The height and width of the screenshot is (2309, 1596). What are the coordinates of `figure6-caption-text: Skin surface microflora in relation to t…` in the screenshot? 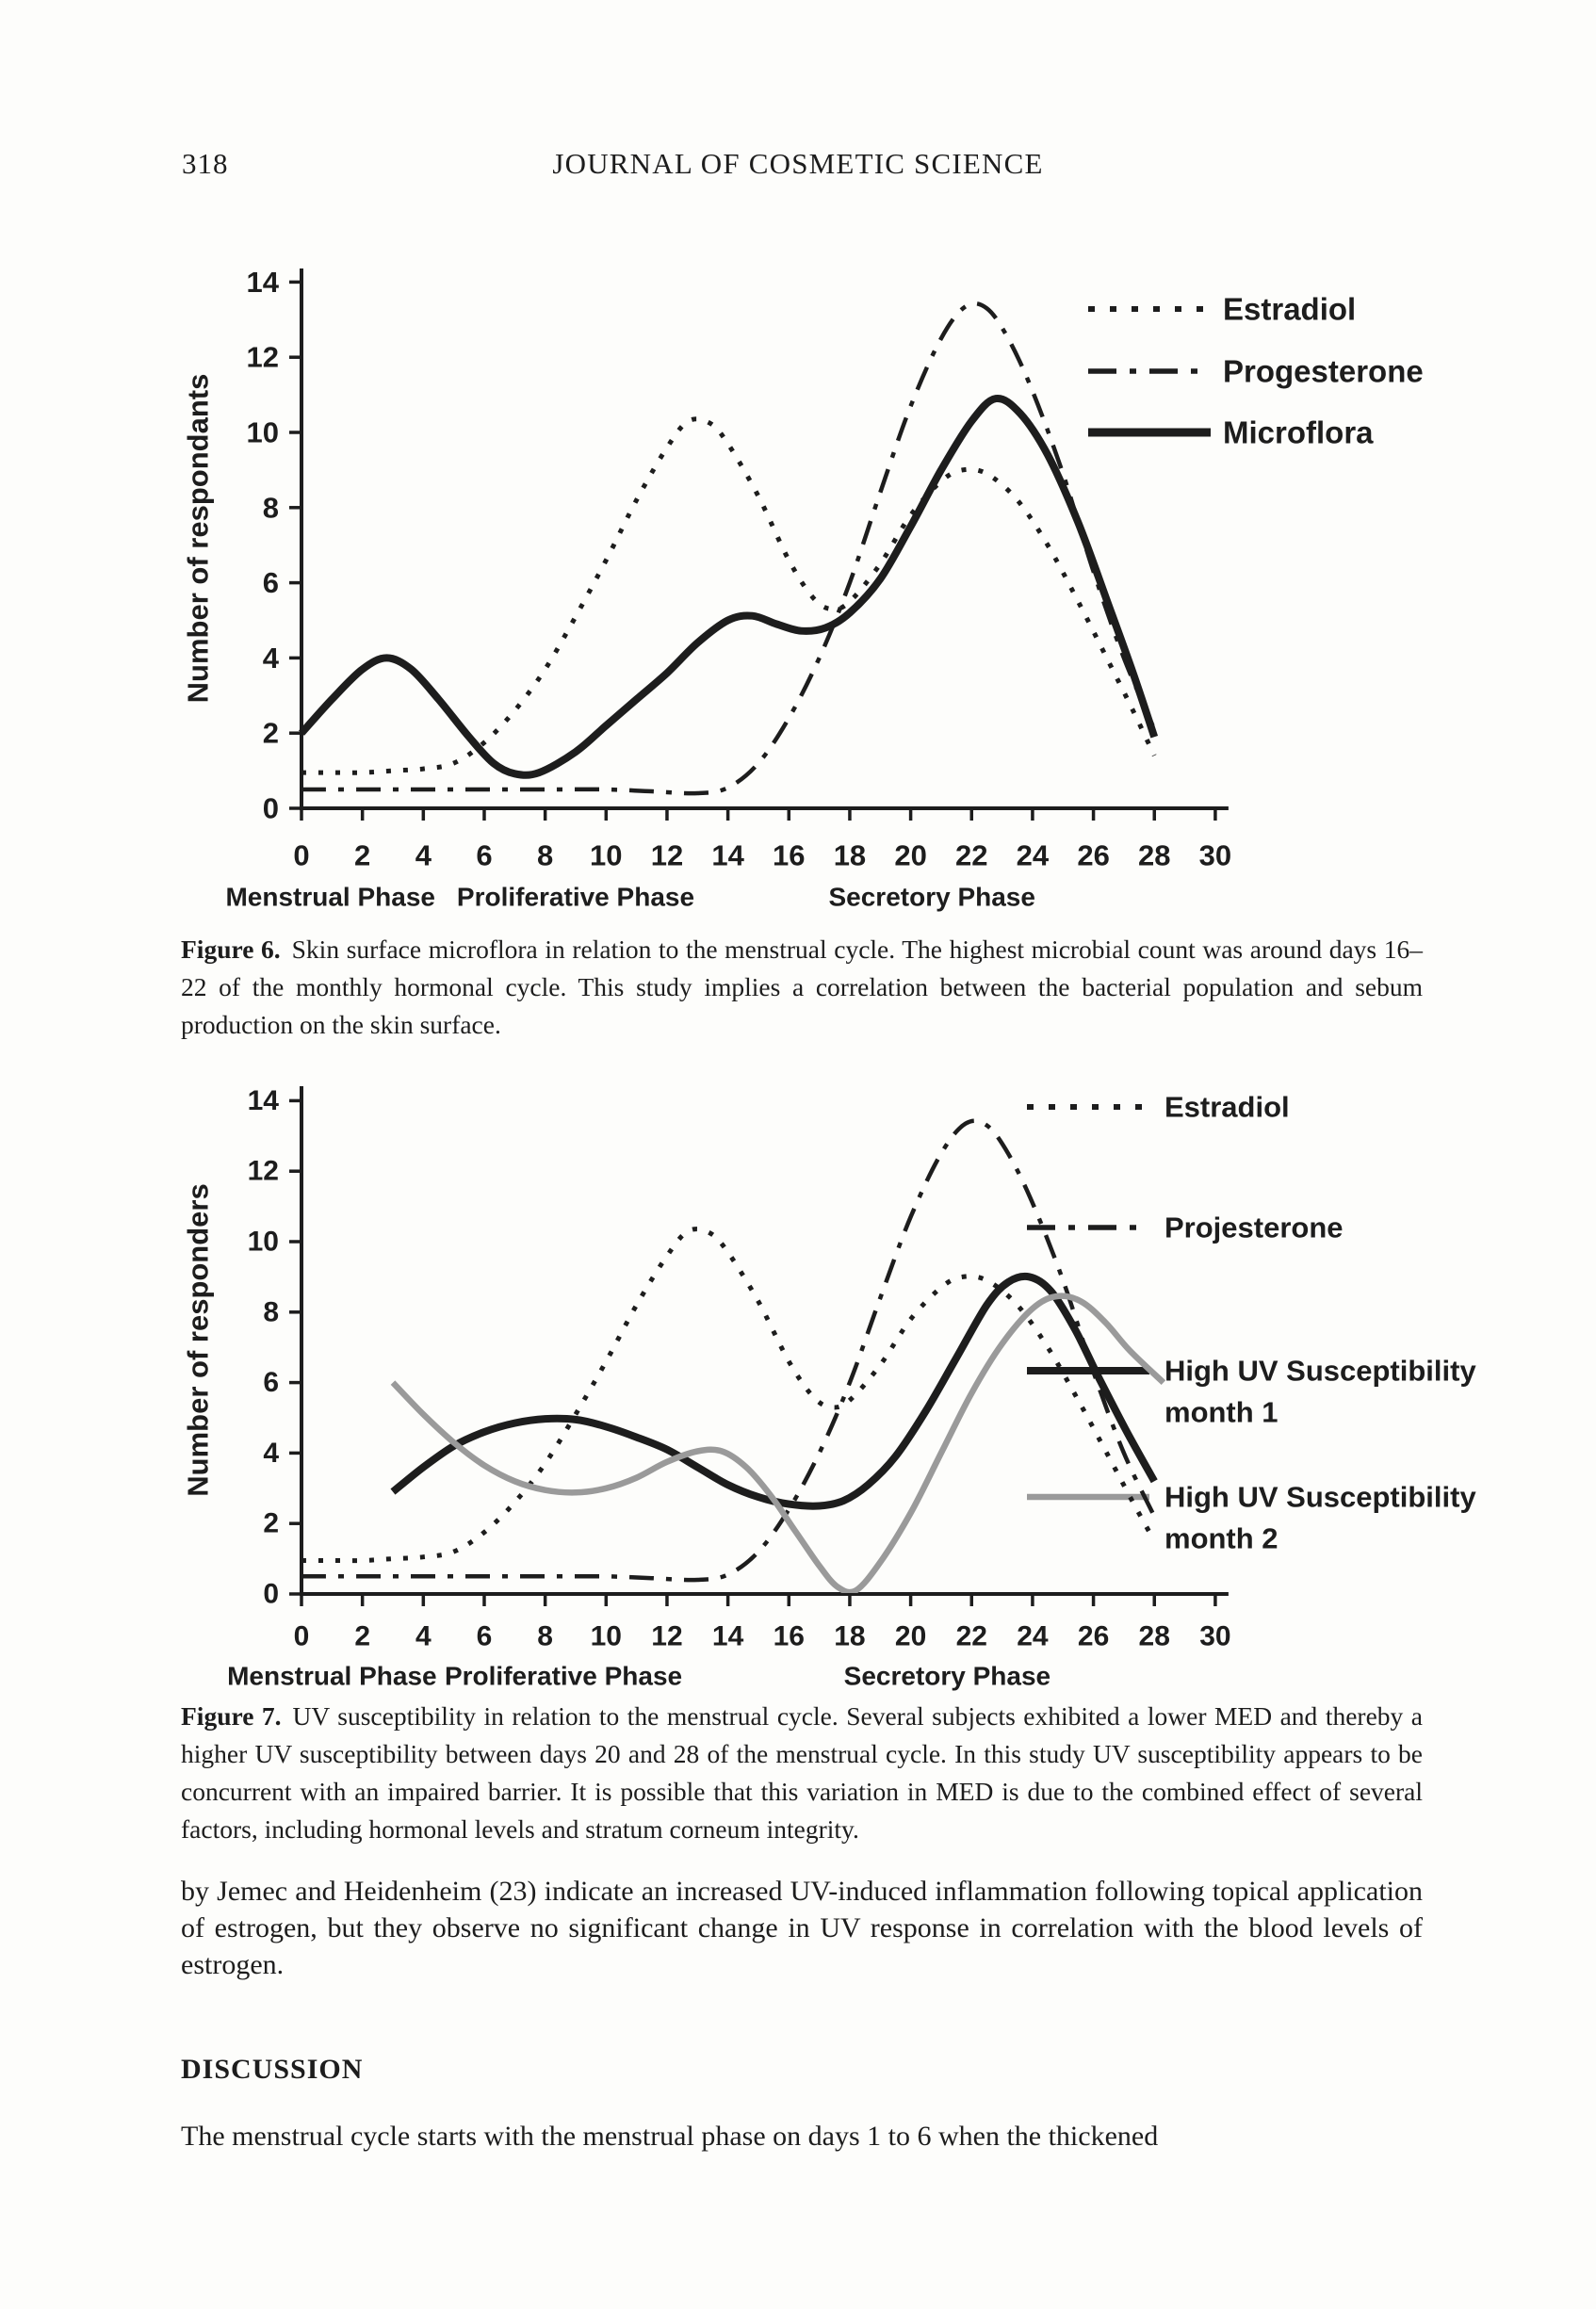 It's located at (802, 987).